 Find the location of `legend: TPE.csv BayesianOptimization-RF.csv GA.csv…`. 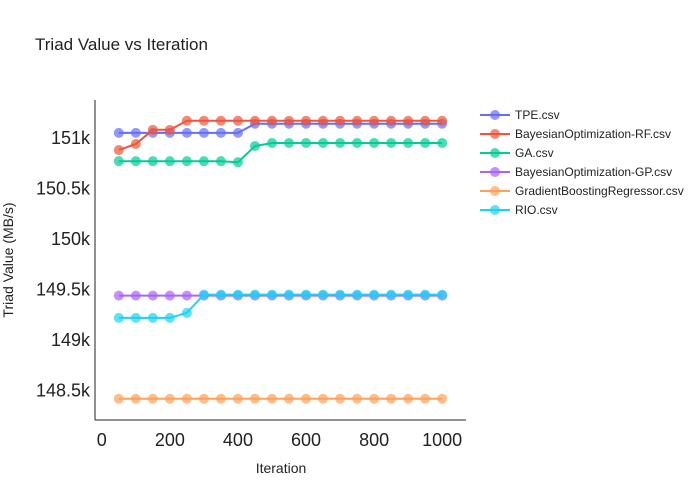

legend: TPE.csv BayesianOptimization-RF.csv GA.csv… is located at coordinates (582, 162).